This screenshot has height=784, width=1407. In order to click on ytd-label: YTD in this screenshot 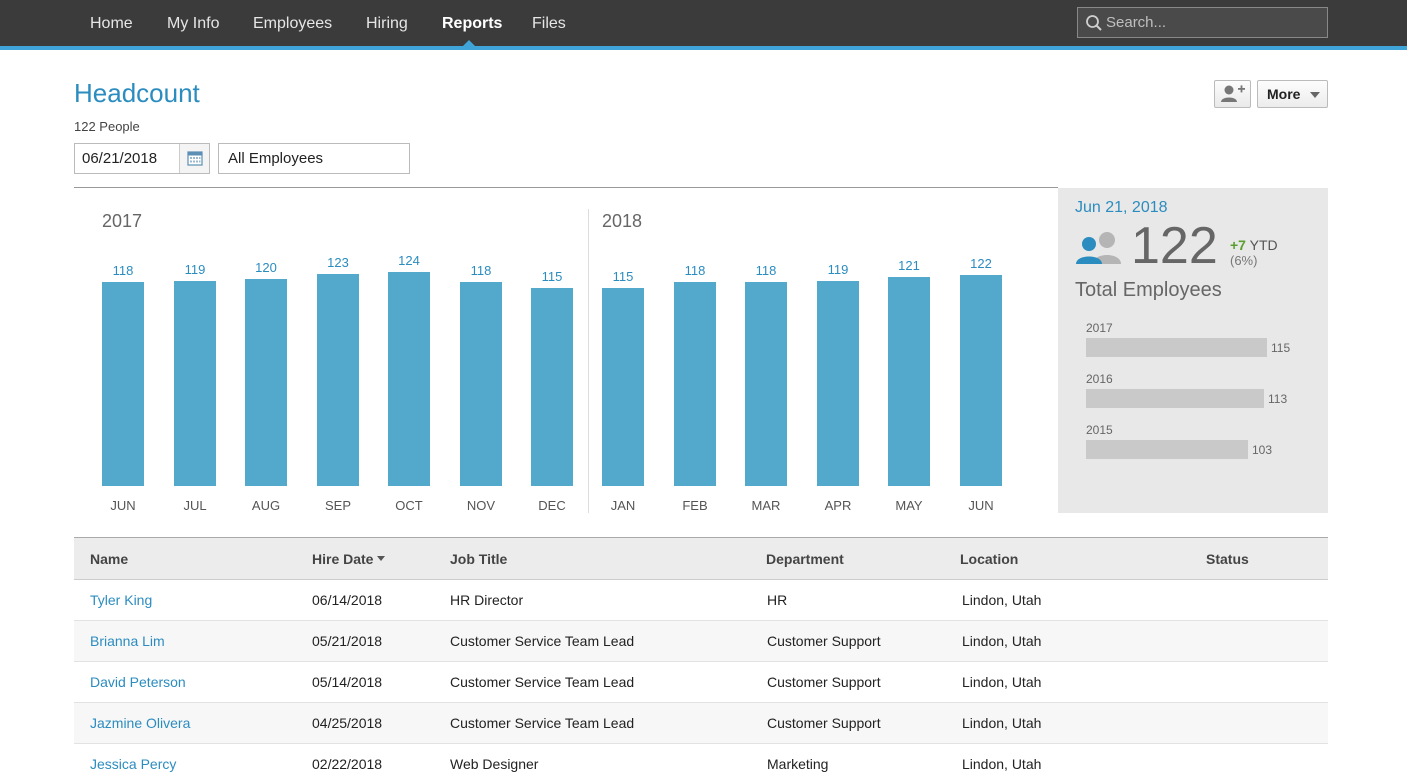, I will do `click(1263, 245)`.